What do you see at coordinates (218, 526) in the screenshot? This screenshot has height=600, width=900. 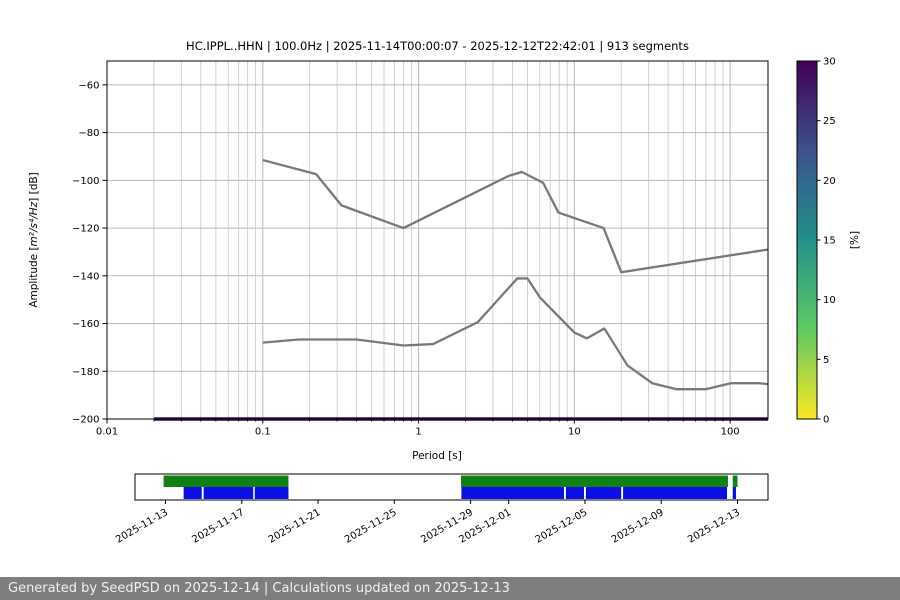 I see `timeline-date-label: 2025-11-17` at bounding box center [218, 526].